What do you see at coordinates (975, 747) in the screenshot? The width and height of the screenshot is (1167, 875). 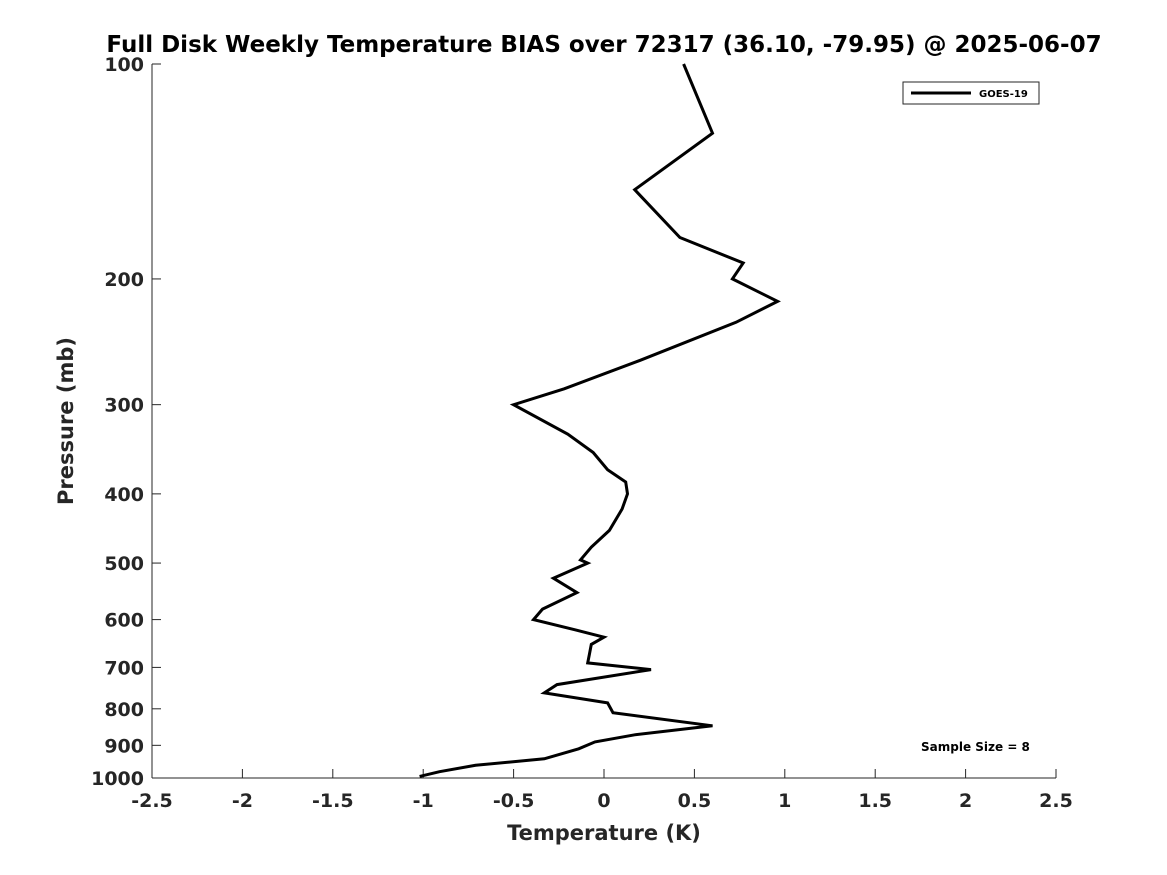 I see `sample-size-annotation: Sample Size = 8` at bounding box center [975, 747].